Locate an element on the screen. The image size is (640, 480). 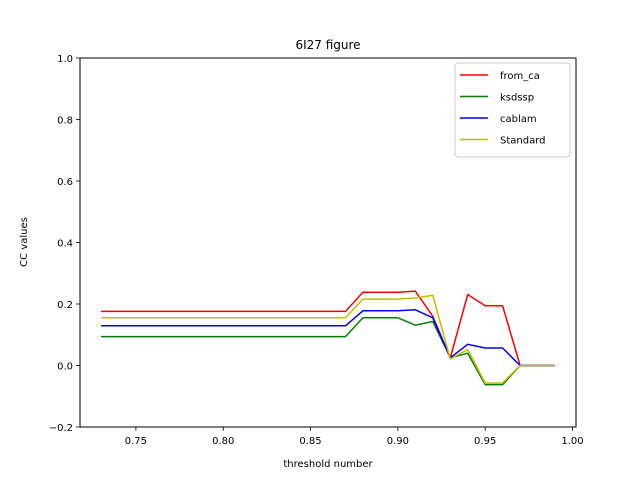
y-tick-label: 0.2 is located at coordinates (65, 305).